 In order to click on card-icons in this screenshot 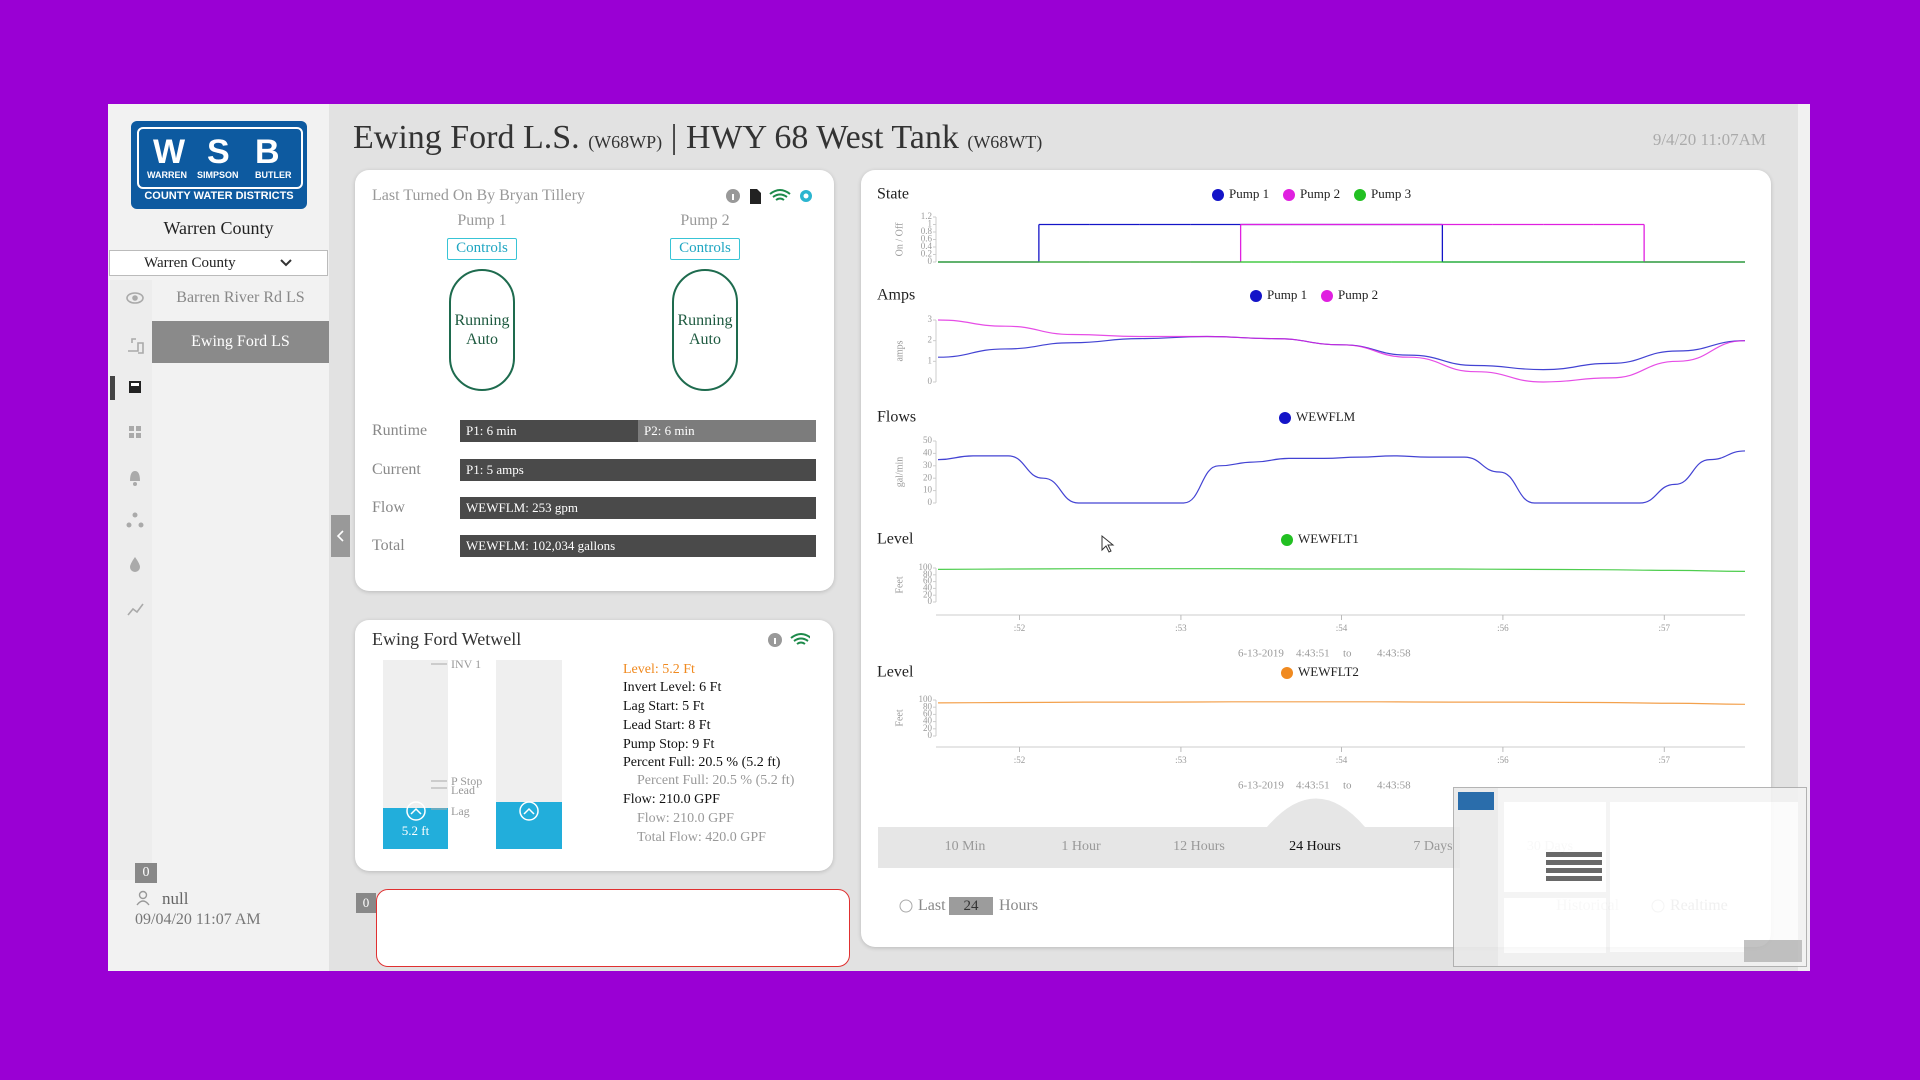, I will do `click(769, 196)`.